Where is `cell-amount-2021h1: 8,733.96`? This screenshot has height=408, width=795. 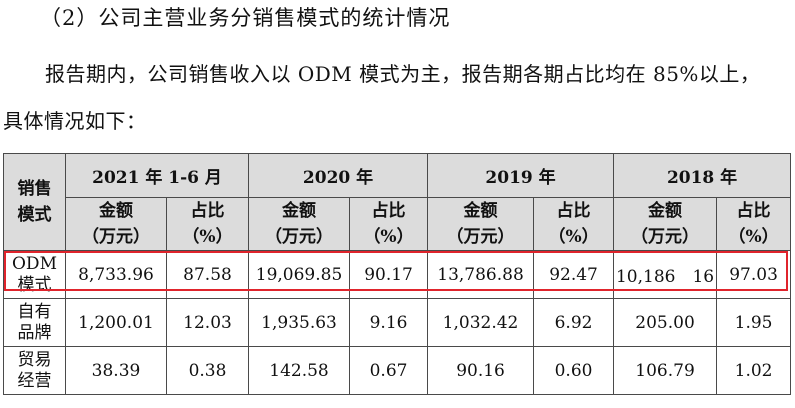
cell-amount-2021h1: 8,733.96 is located at coordinates (116, 274).